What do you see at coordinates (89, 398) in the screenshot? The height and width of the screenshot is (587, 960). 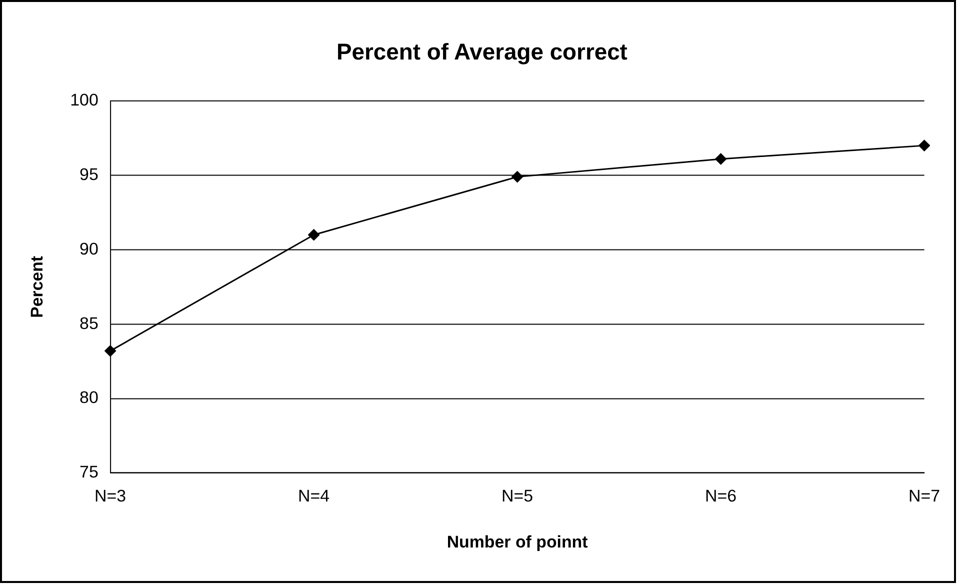 I see `y-tick-label: 80` at bounding box center [89, 398].